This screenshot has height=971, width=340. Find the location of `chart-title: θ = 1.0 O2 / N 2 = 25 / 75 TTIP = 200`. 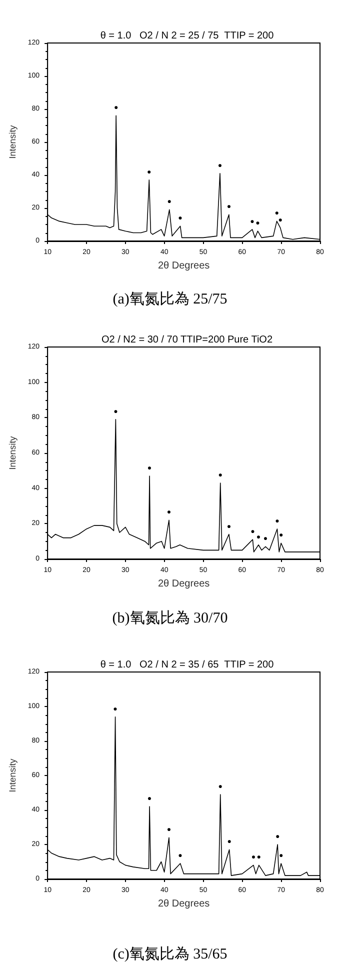

chart-title: θ = 1.0 O2 / N 2 = 25 / 75 TTIP = 200 is located at coordinates (187, 36).